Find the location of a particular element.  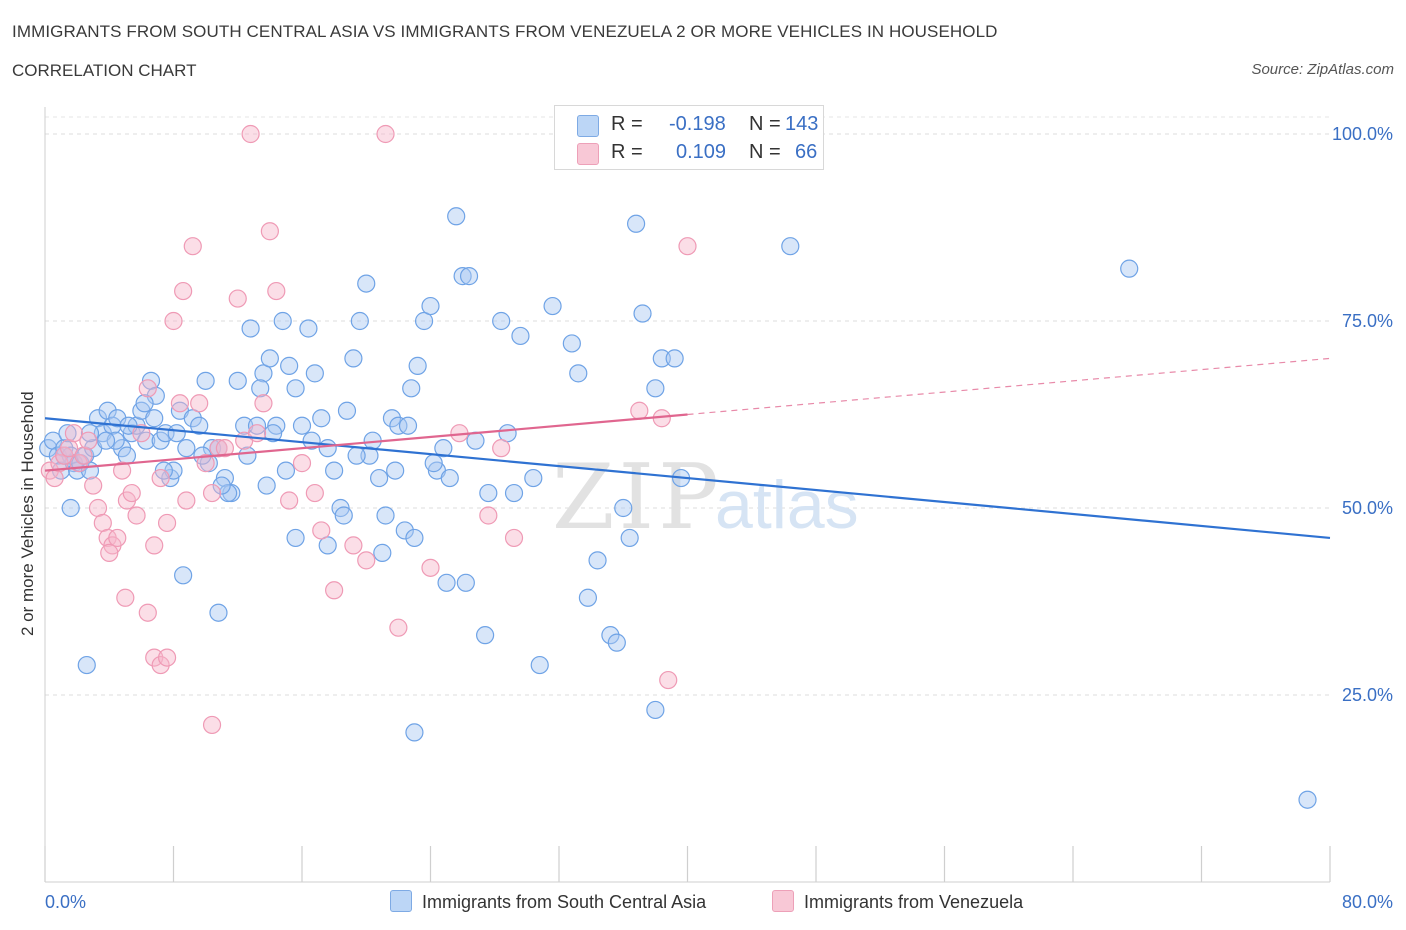

y-tick-label: 25.0% is located at coordinates (1367, 695).